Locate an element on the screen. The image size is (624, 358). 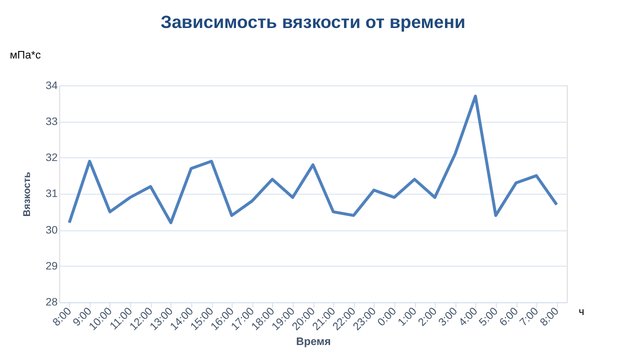
chart-title: Зависимость вязкости от времени is located at coordinates (313, 22).